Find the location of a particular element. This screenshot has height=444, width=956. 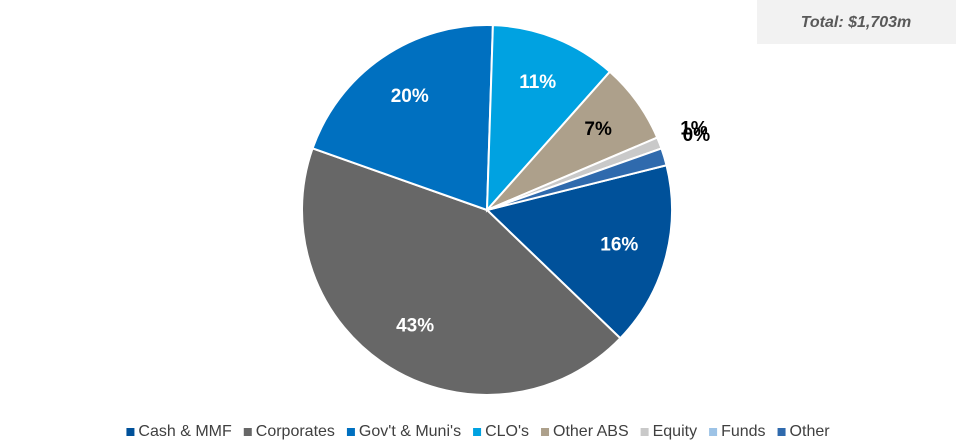

legend-label: Gov't & Muni's is located at coordinates (410, 431).